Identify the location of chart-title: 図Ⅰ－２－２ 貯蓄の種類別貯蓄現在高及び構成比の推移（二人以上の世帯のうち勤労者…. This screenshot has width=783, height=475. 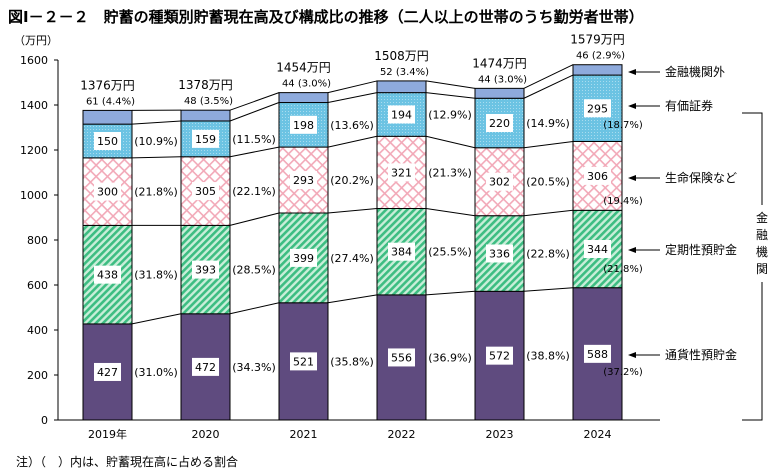
(326, 17).